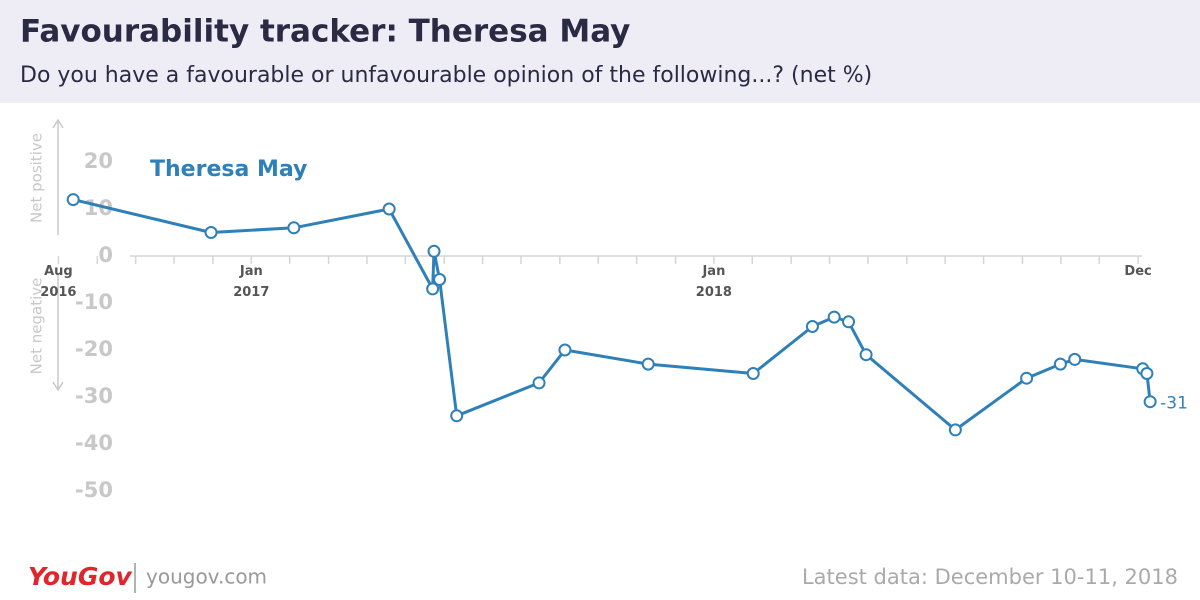  What do you see at coordinates (37, 178) in the screenshot?
I see `y-annotation: Net positive` at bounding box center [37, 178].